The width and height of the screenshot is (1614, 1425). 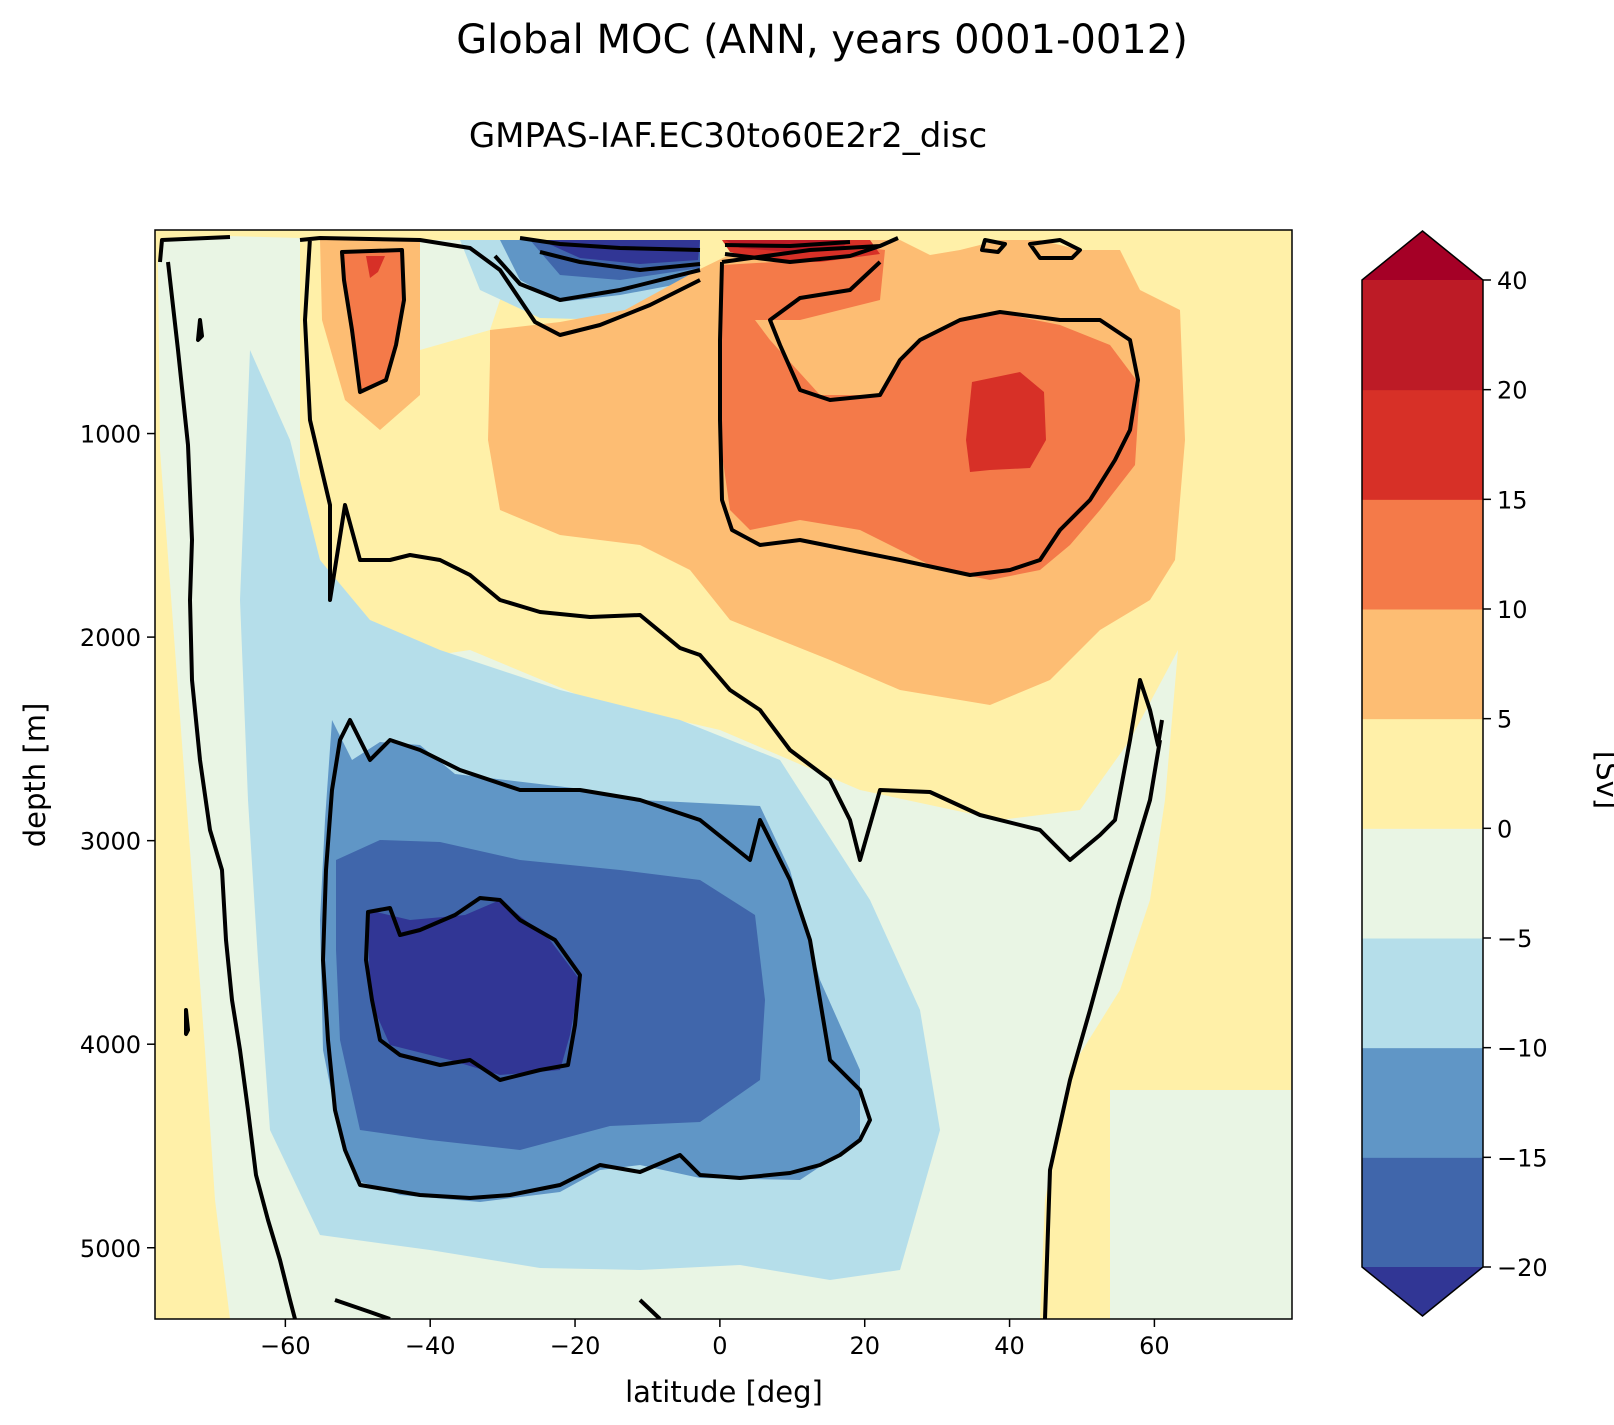 What do you see at coordinates (822, 40) in the screenshot?
I see `chart-title: Global MOC (ANN, years 0001-0012)` at bounding box center [822, 40].